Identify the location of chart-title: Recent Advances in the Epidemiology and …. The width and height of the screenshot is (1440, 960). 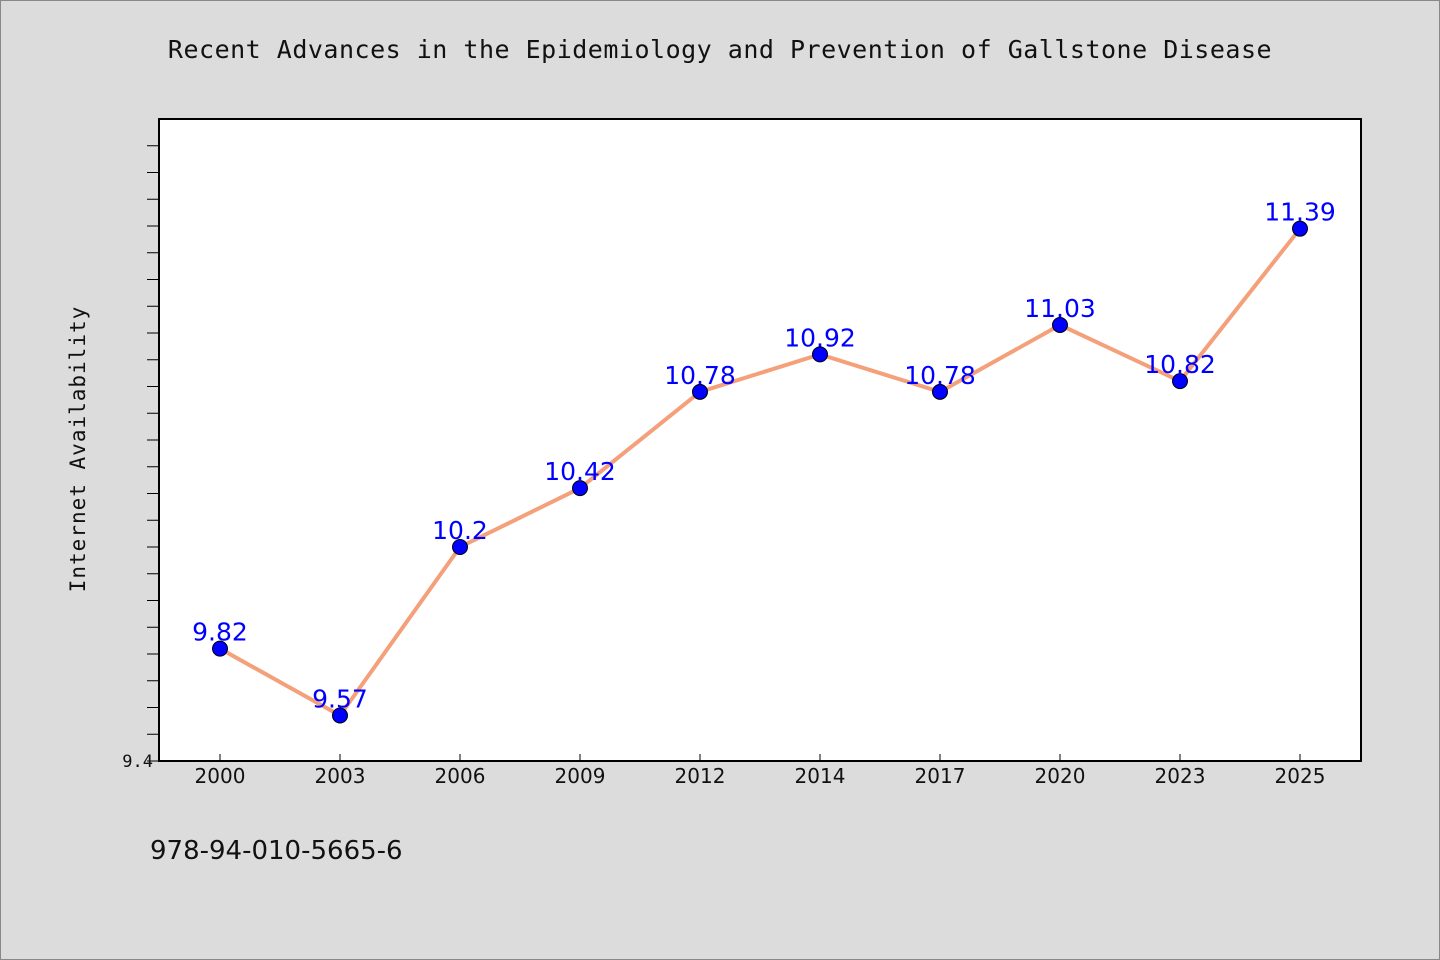
(720, 49).